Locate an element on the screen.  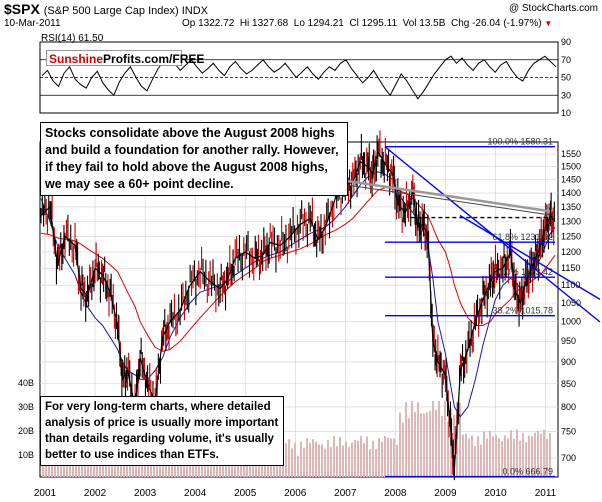
rsi-tick-label: 10 is located at coordinates (566, 113).